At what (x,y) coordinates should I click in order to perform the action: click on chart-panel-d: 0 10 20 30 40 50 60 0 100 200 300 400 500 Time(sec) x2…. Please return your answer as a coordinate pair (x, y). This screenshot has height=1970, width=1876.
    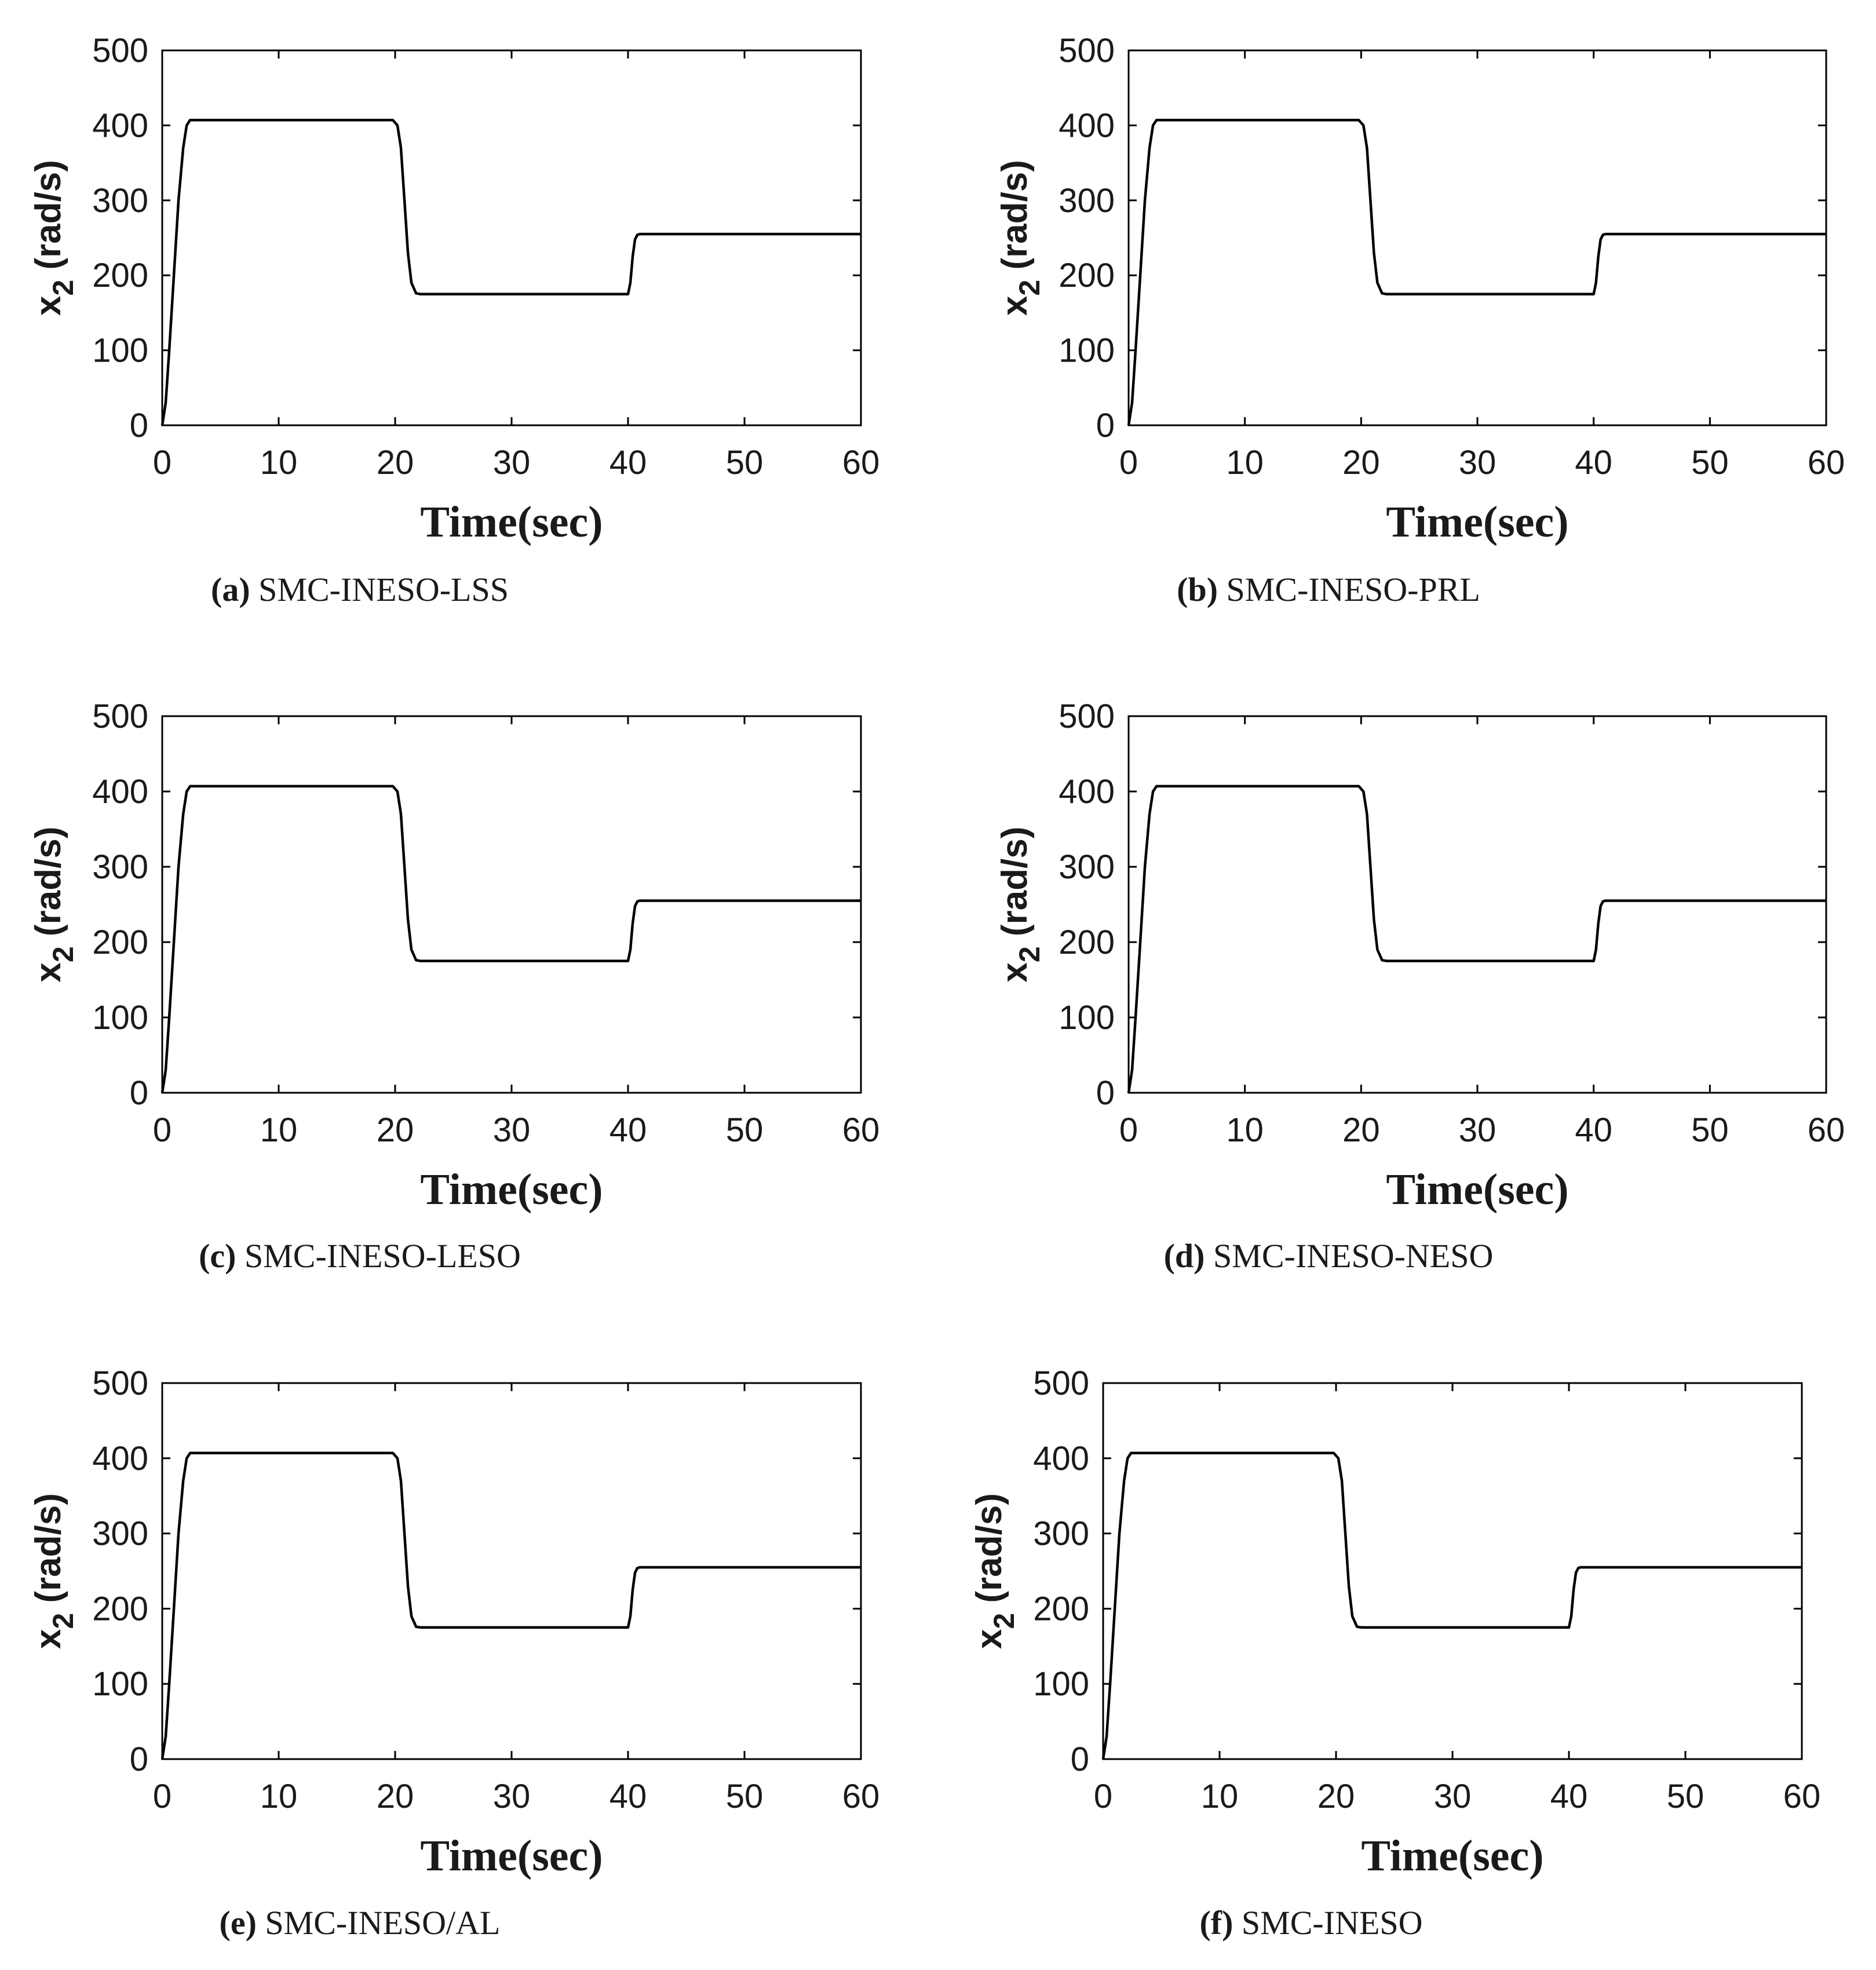
    Looking at the image, I should click on (1420, 987).